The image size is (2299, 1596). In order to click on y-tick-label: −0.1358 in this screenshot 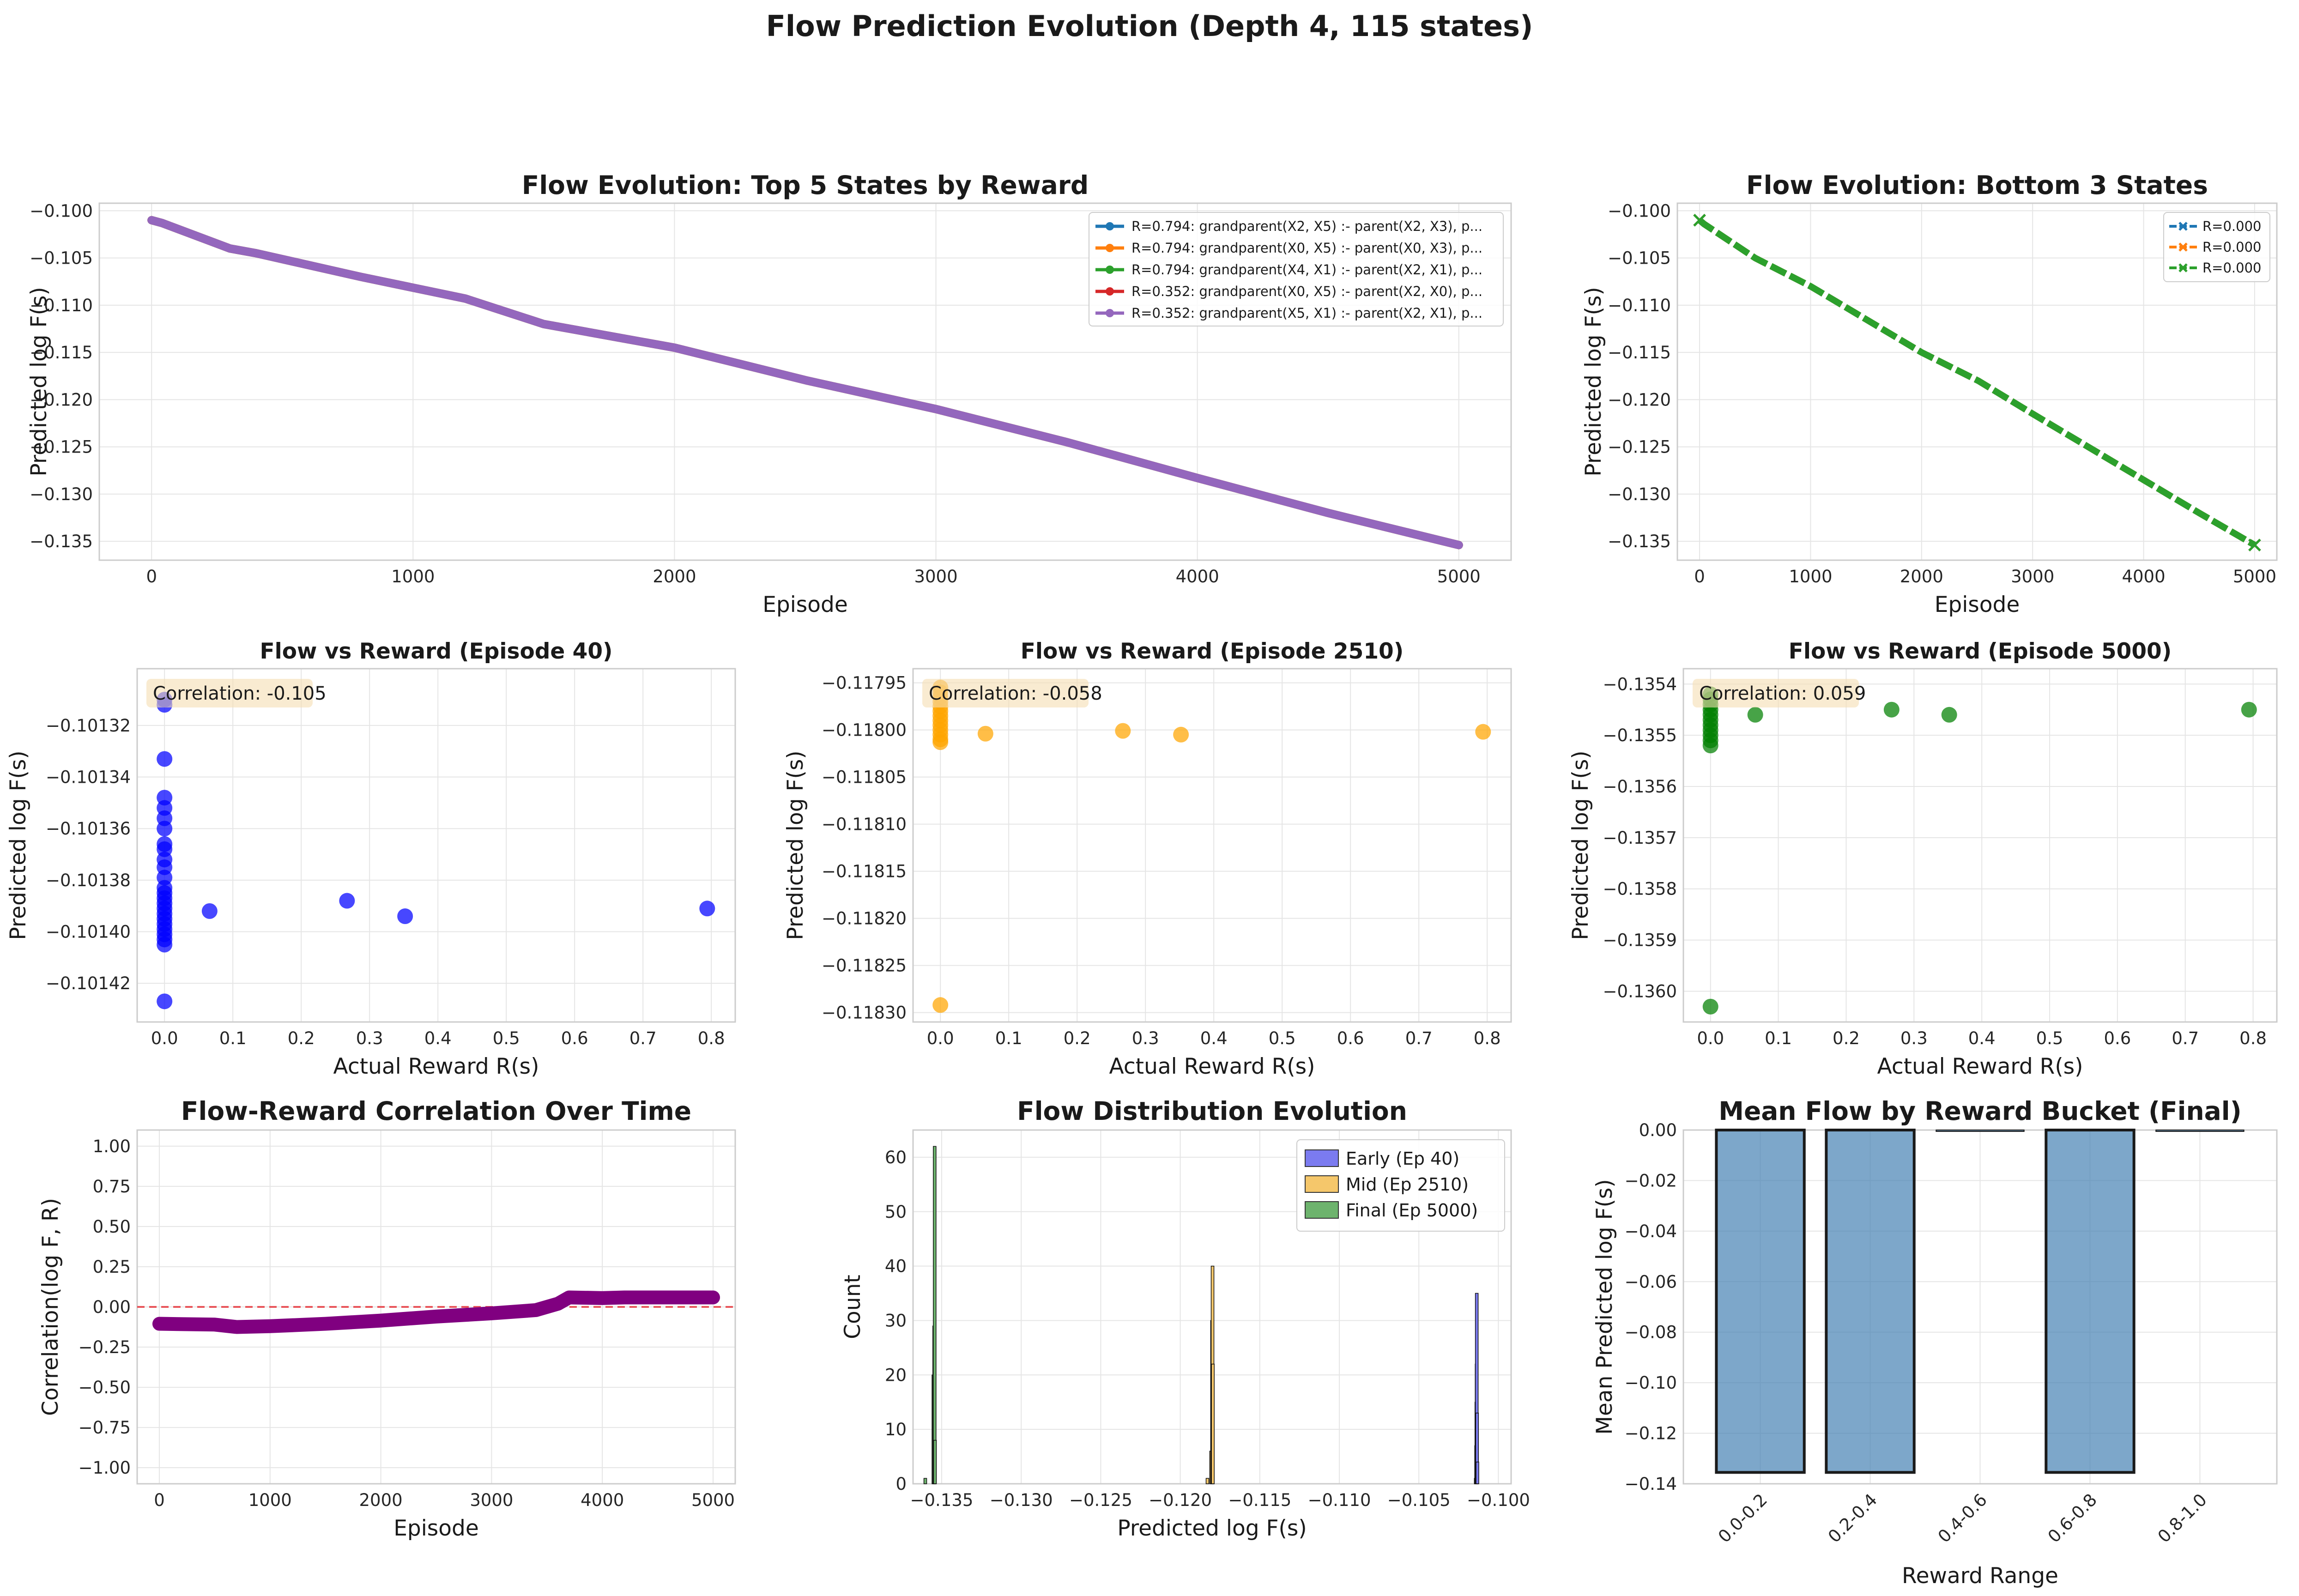, I will do `click(1640, 889)`.